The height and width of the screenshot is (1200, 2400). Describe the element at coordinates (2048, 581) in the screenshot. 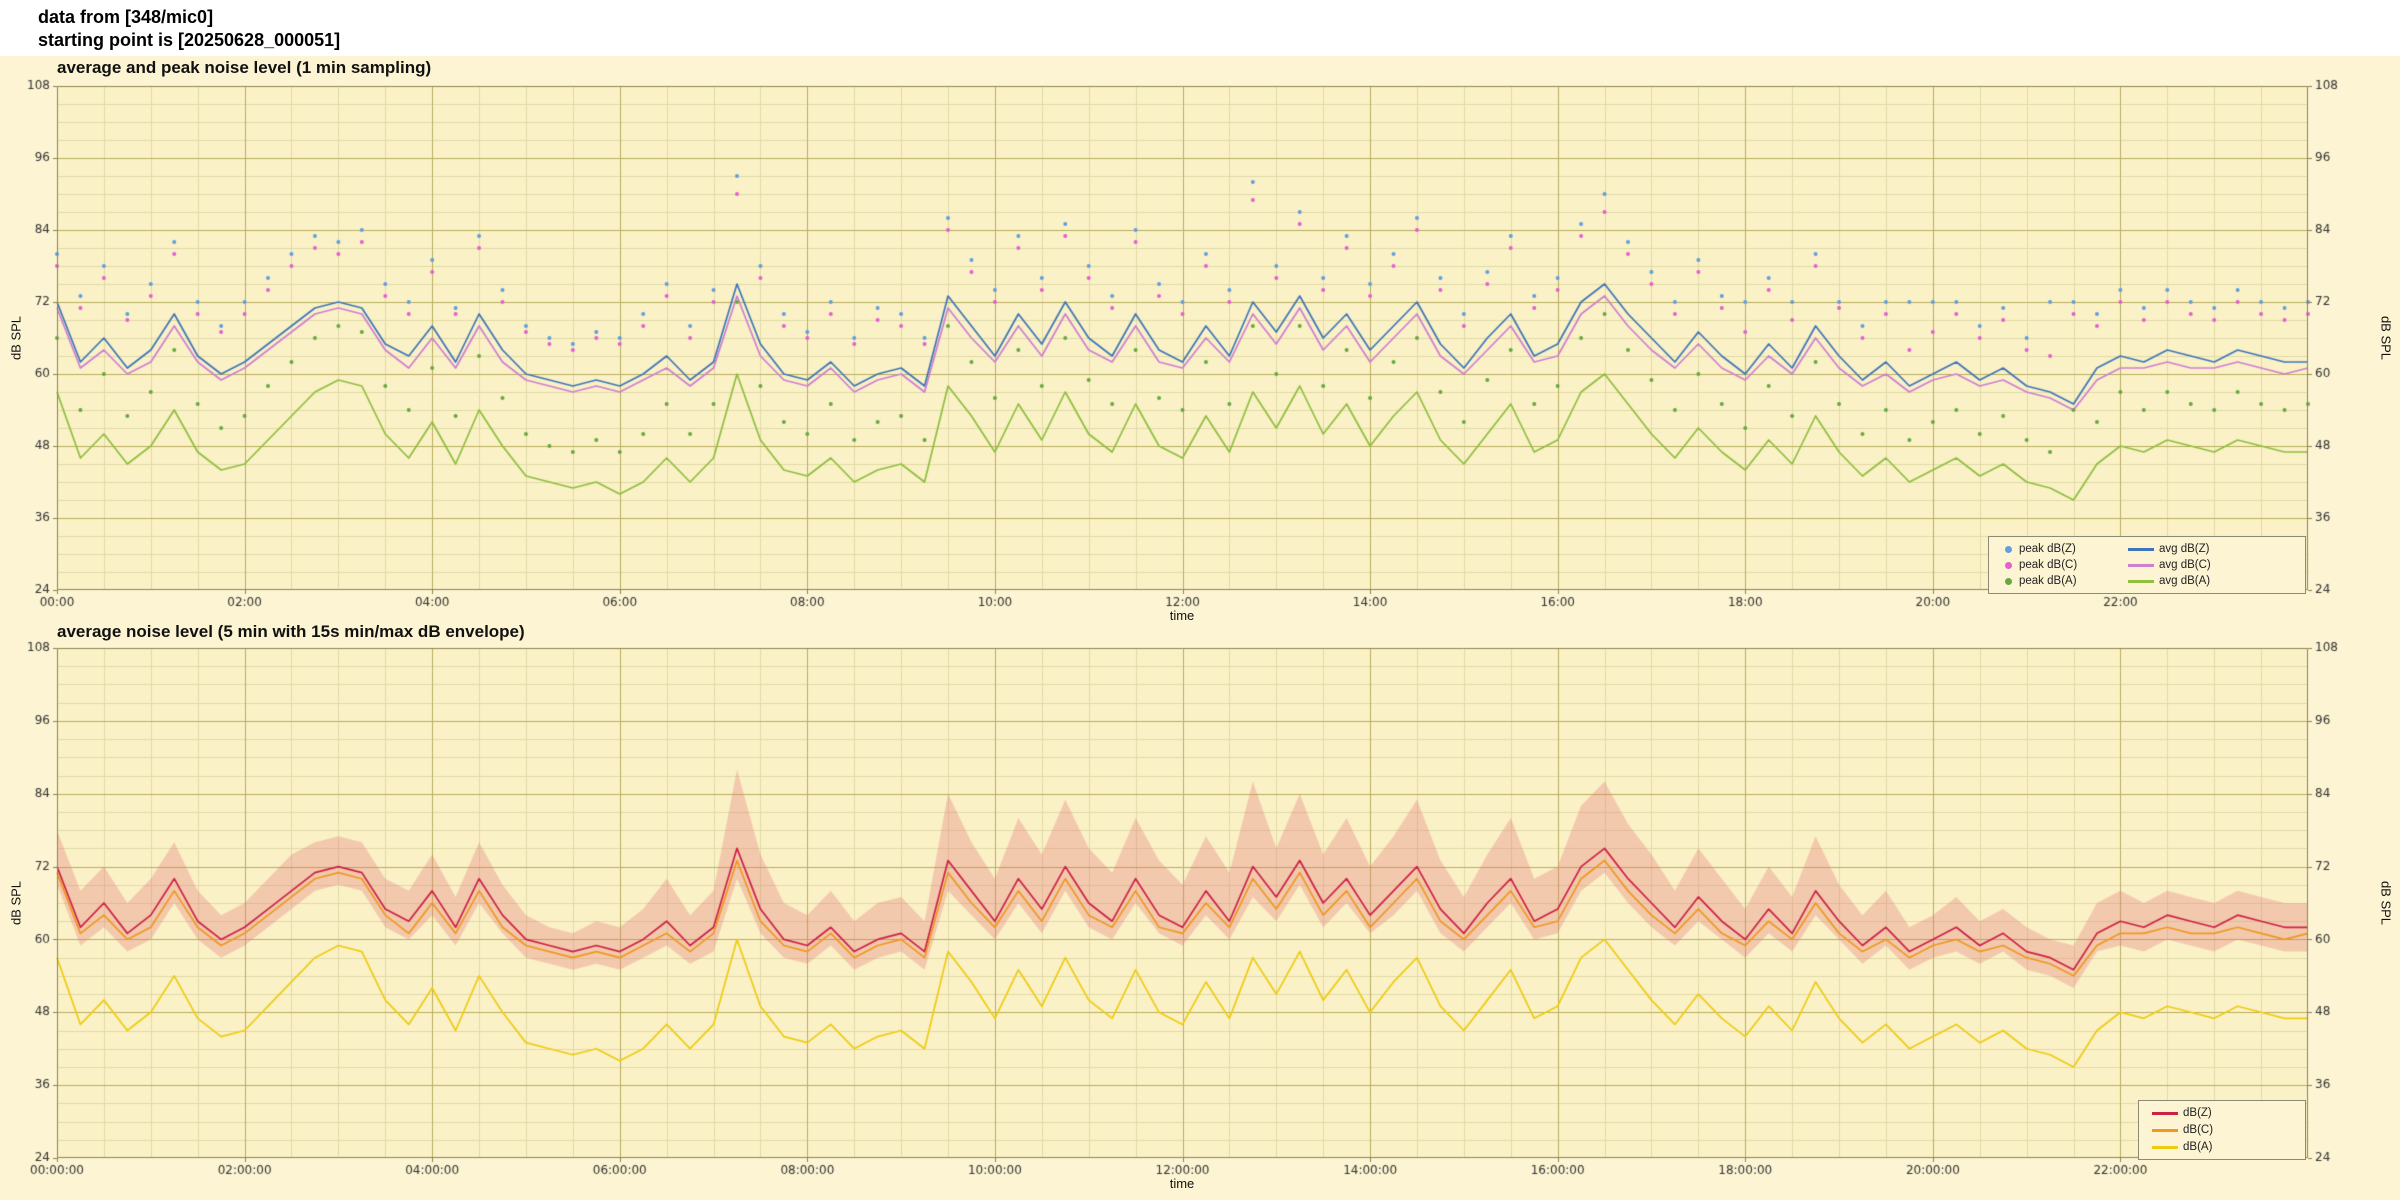

I see `legend-label-peak-dba: peak dB(A)` at that location.